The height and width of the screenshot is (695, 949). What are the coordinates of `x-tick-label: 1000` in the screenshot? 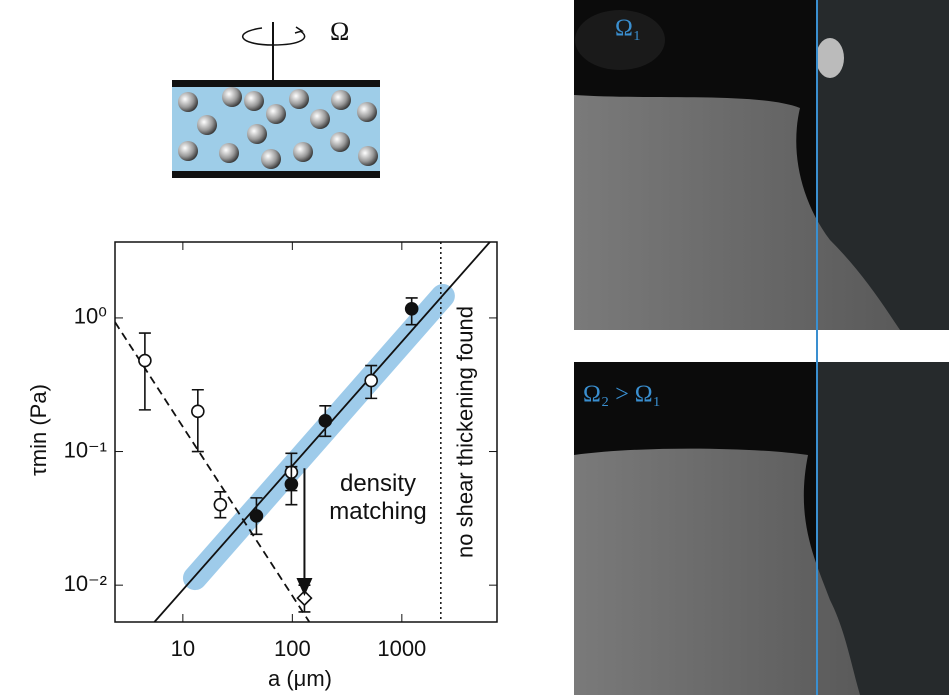 It's located at (401, 648).